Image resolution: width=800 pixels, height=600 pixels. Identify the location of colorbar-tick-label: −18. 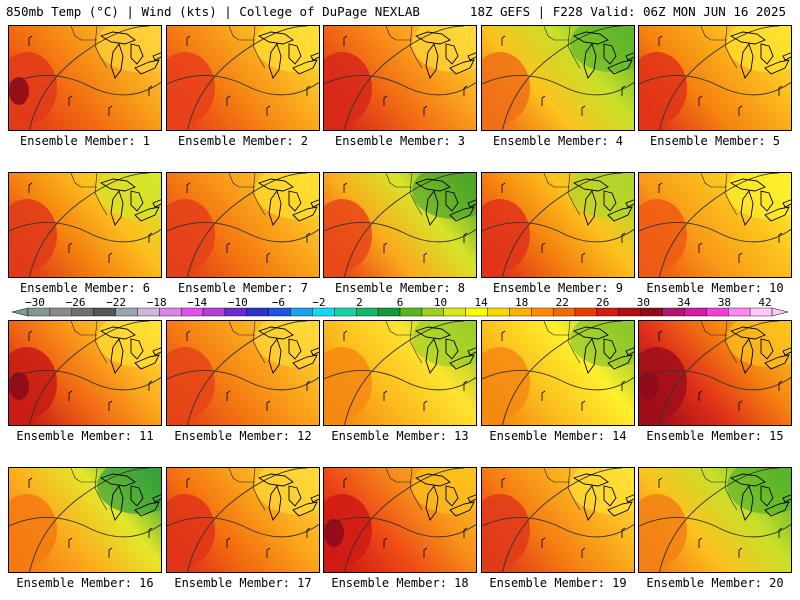
(157, 302).